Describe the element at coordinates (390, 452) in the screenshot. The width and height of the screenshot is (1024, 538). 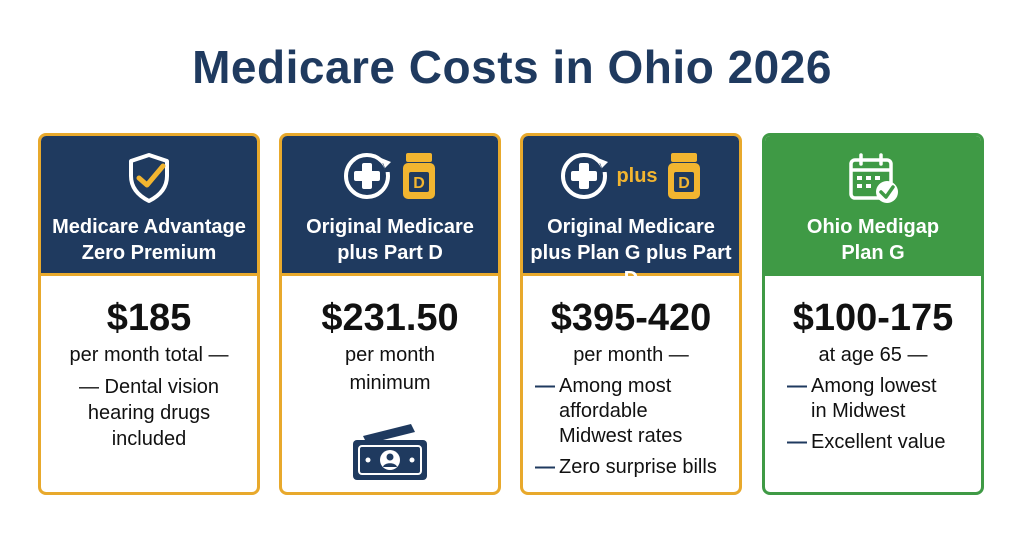
I see `banknote-icon` at that location.